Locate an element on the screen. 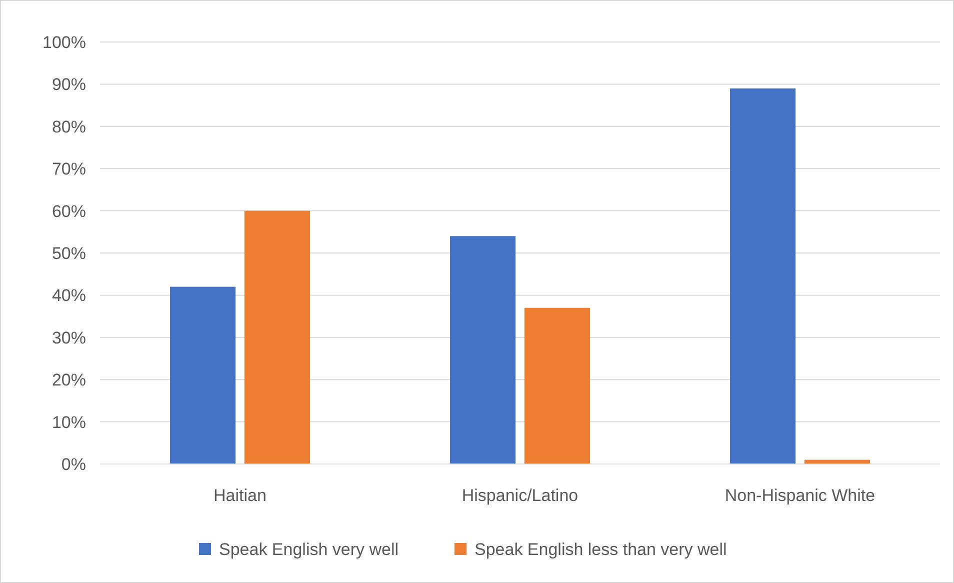 This screenshot has height=583, width=954. y-tick-label: 60% is located at coordinates (69, 211).